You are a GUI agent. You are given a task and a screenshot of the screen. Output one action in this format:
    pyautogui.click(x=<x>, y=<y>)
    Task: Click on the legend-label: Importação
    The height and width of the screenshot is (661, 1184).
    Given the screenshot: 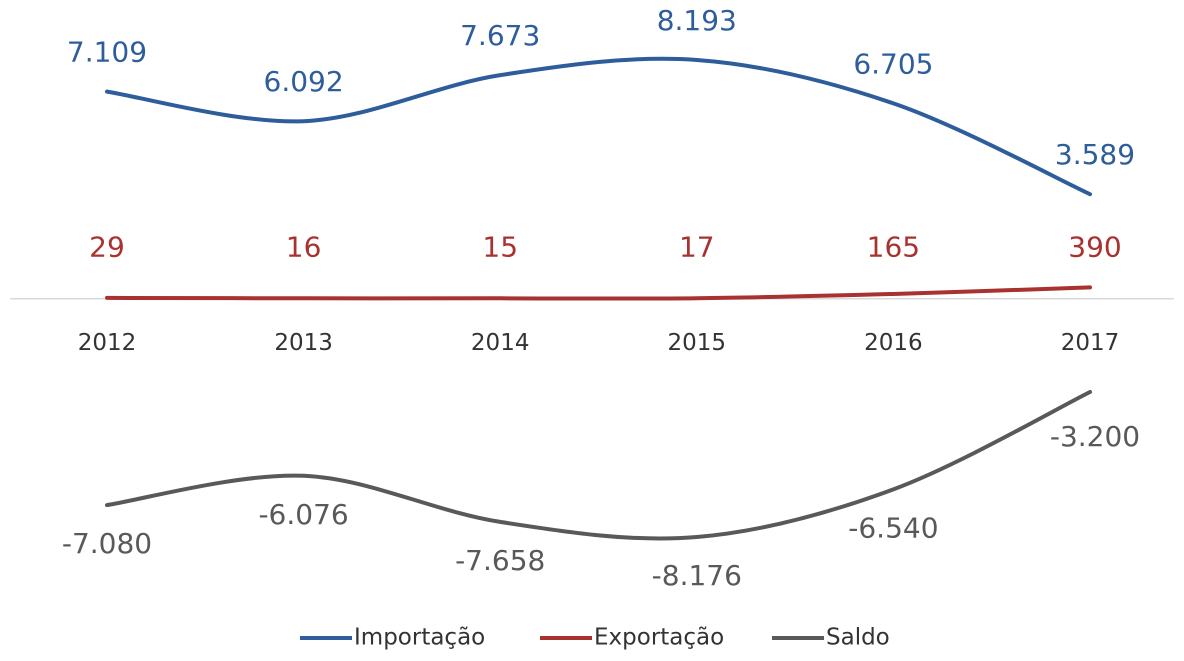 What is the action you would take?
    pyautogui.click(x=419, y=638)
    